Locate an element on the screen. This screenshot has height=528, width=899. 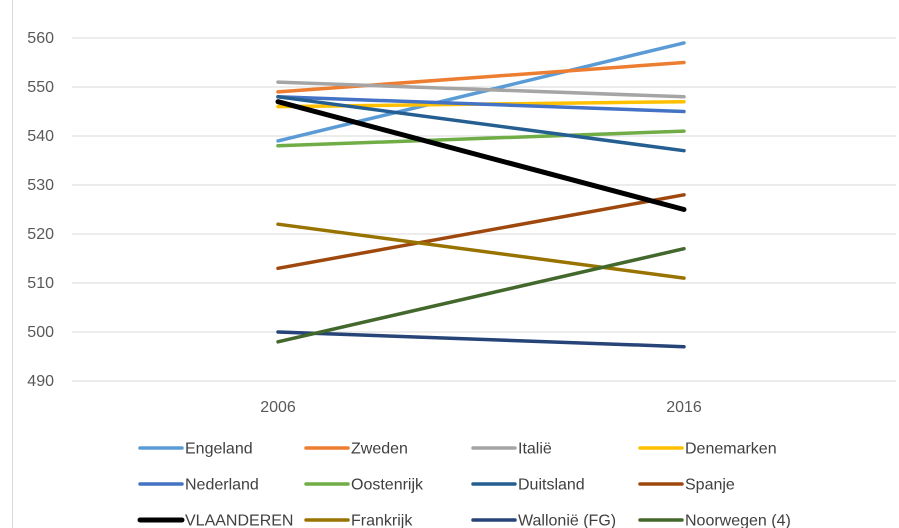
legend-label: Zweden is located at coordinates (379, 449).